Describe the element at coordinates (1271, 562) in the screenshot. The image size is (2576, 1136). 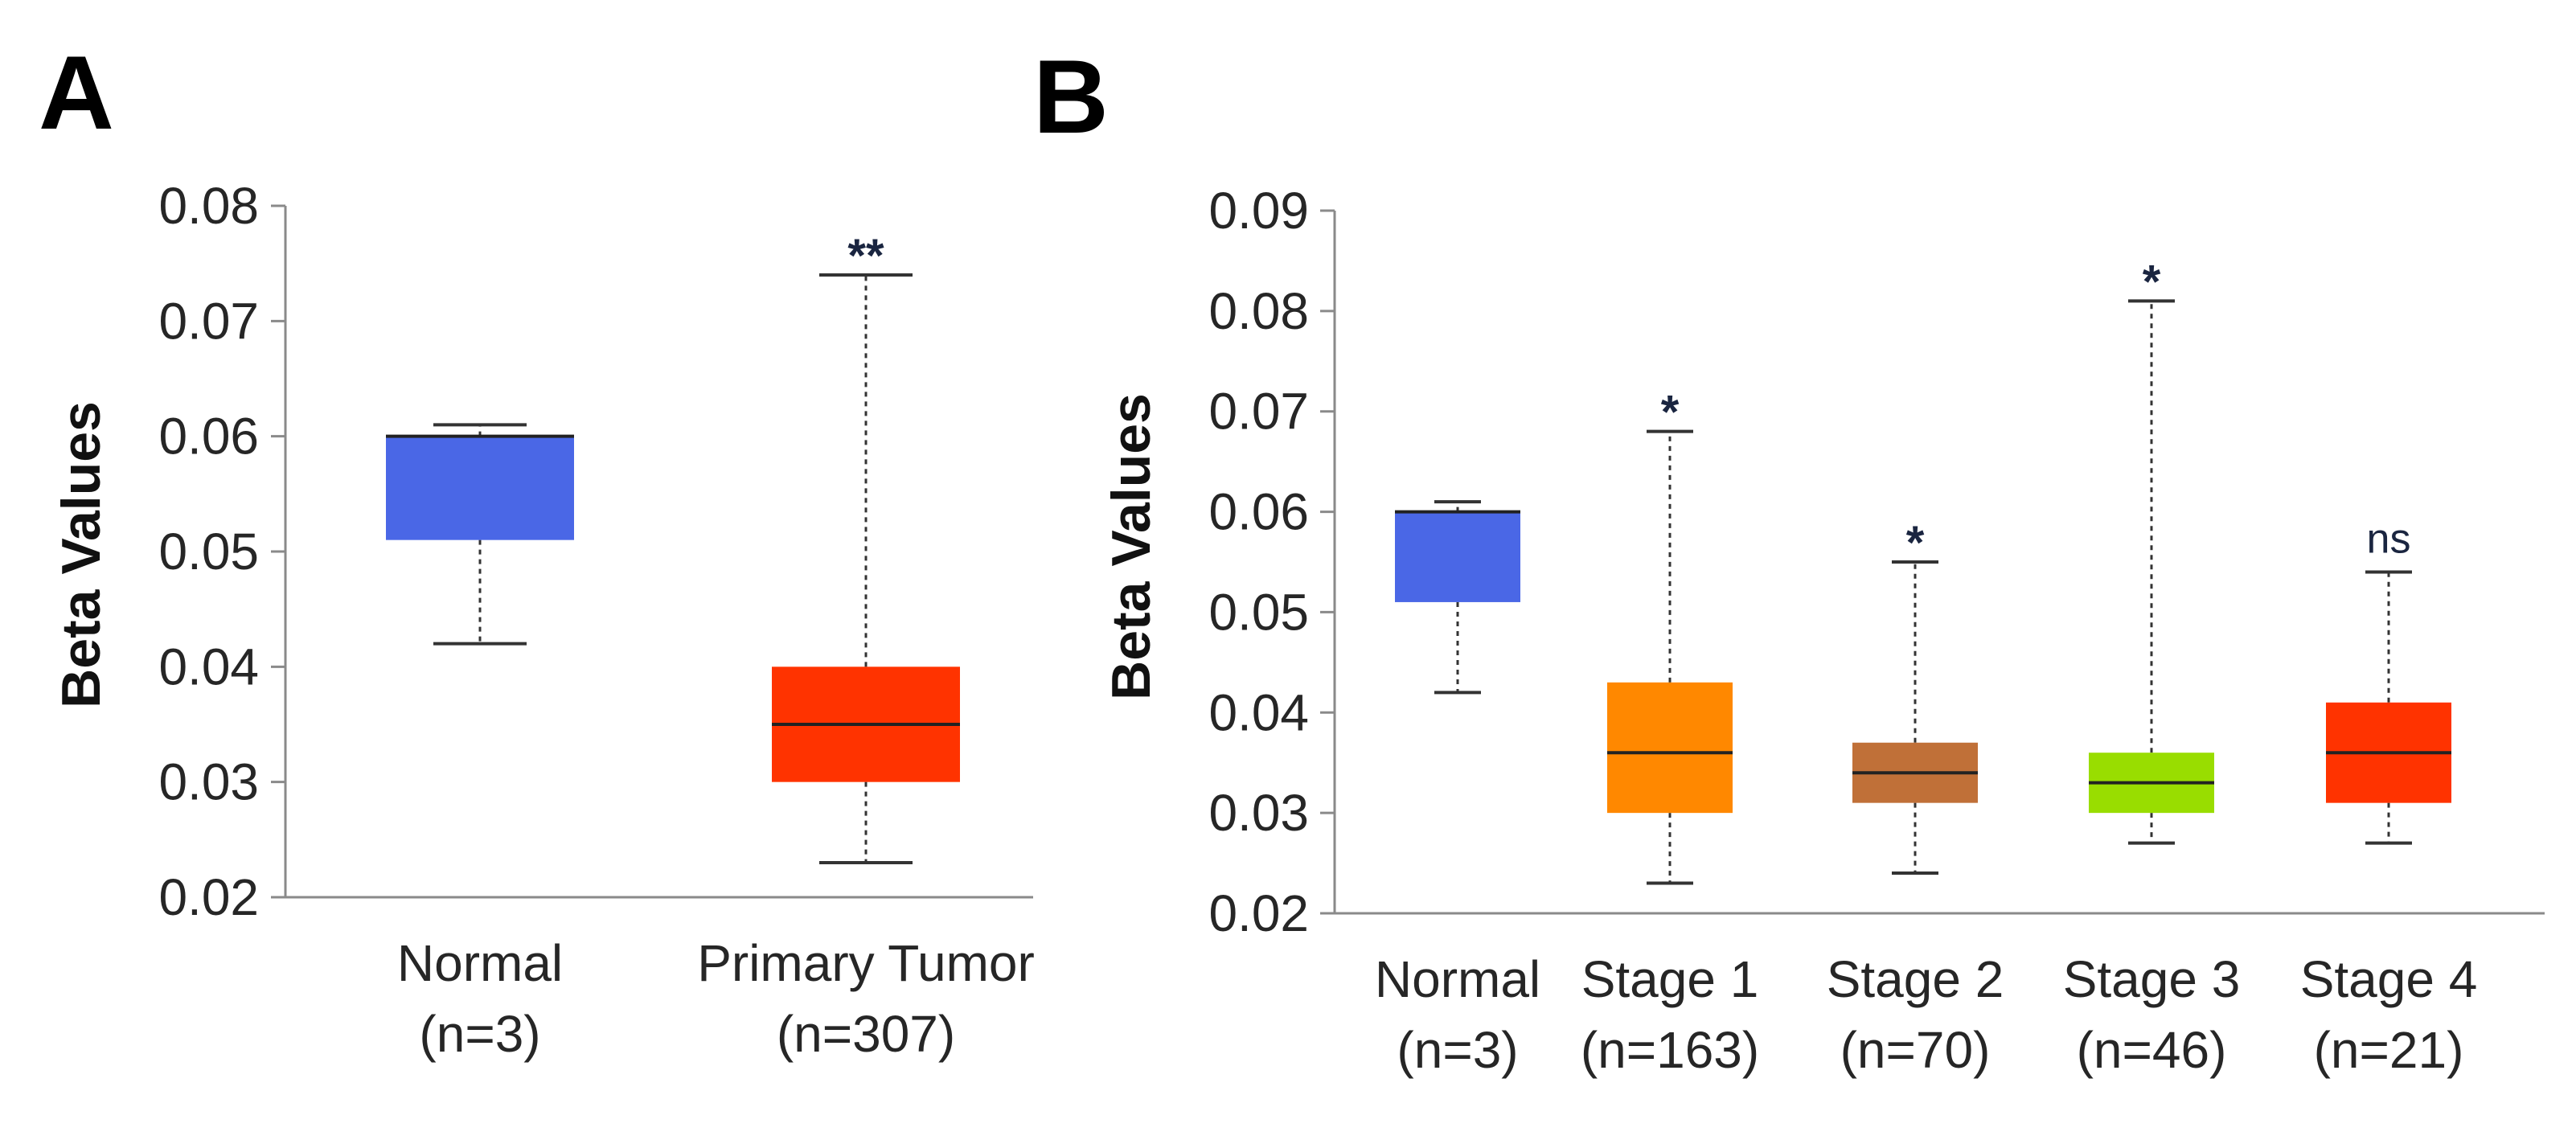
I see `panel-b-y-ticks: 0.09 0.08 0.07 0.06 0.05 0.04 0.03 0.02` at that location.